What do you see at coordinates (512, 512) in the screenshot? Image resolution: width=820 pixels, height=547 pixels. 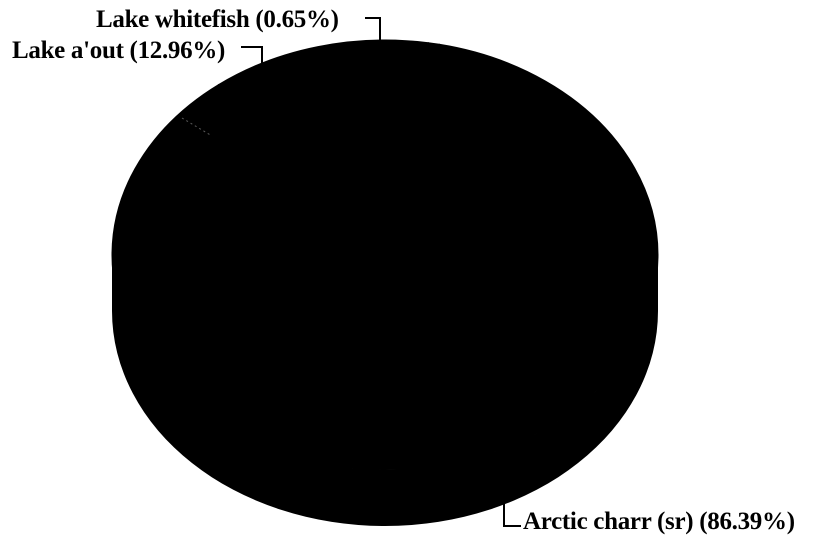 I see `leader-line-arctic-charr` at bounding box center [512, 512].